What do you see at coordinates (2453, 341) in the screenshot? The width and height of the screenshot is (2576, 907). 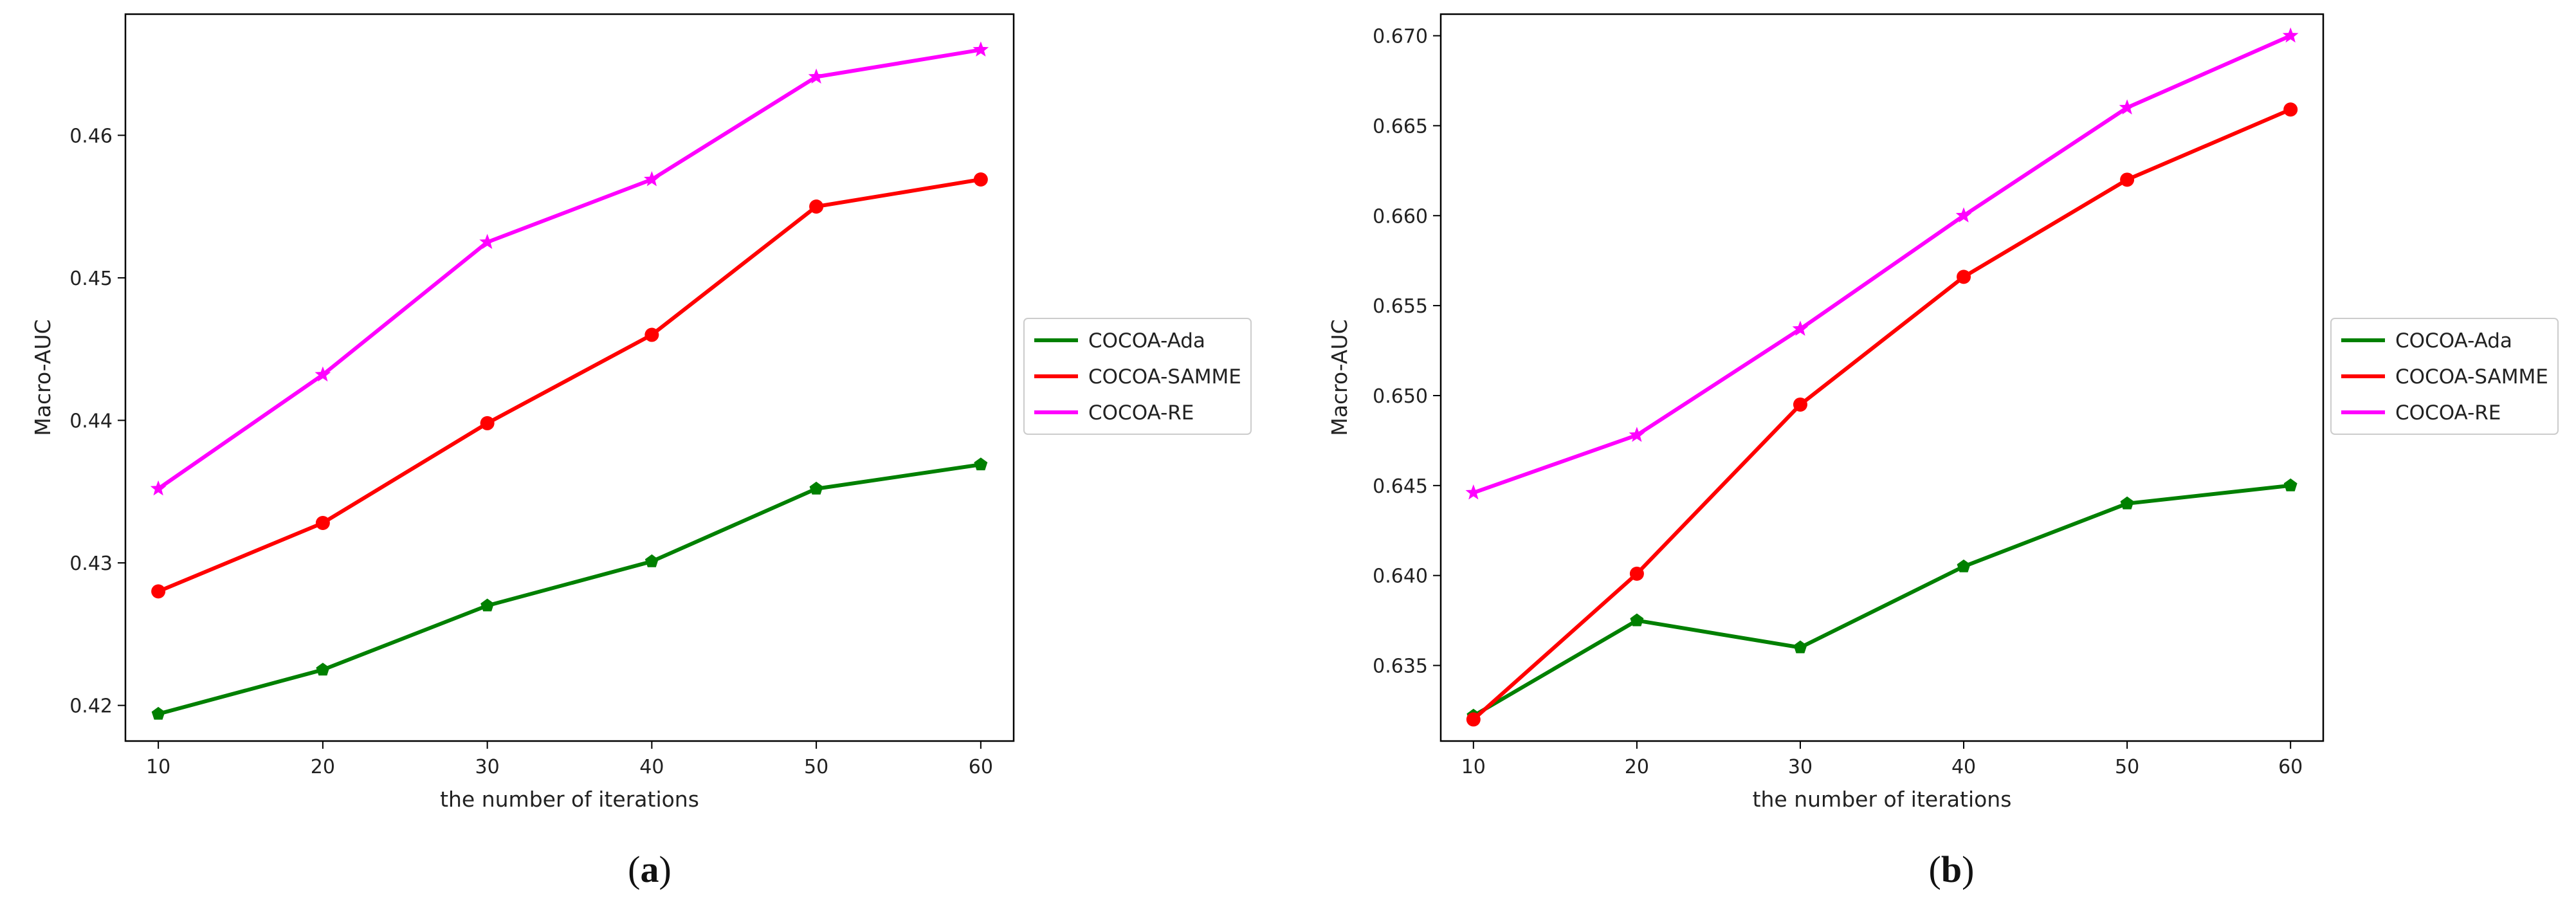 I see `legend-label-cocoa-ada-b: COCOA-Ada` at bounding box center [2453, 341].